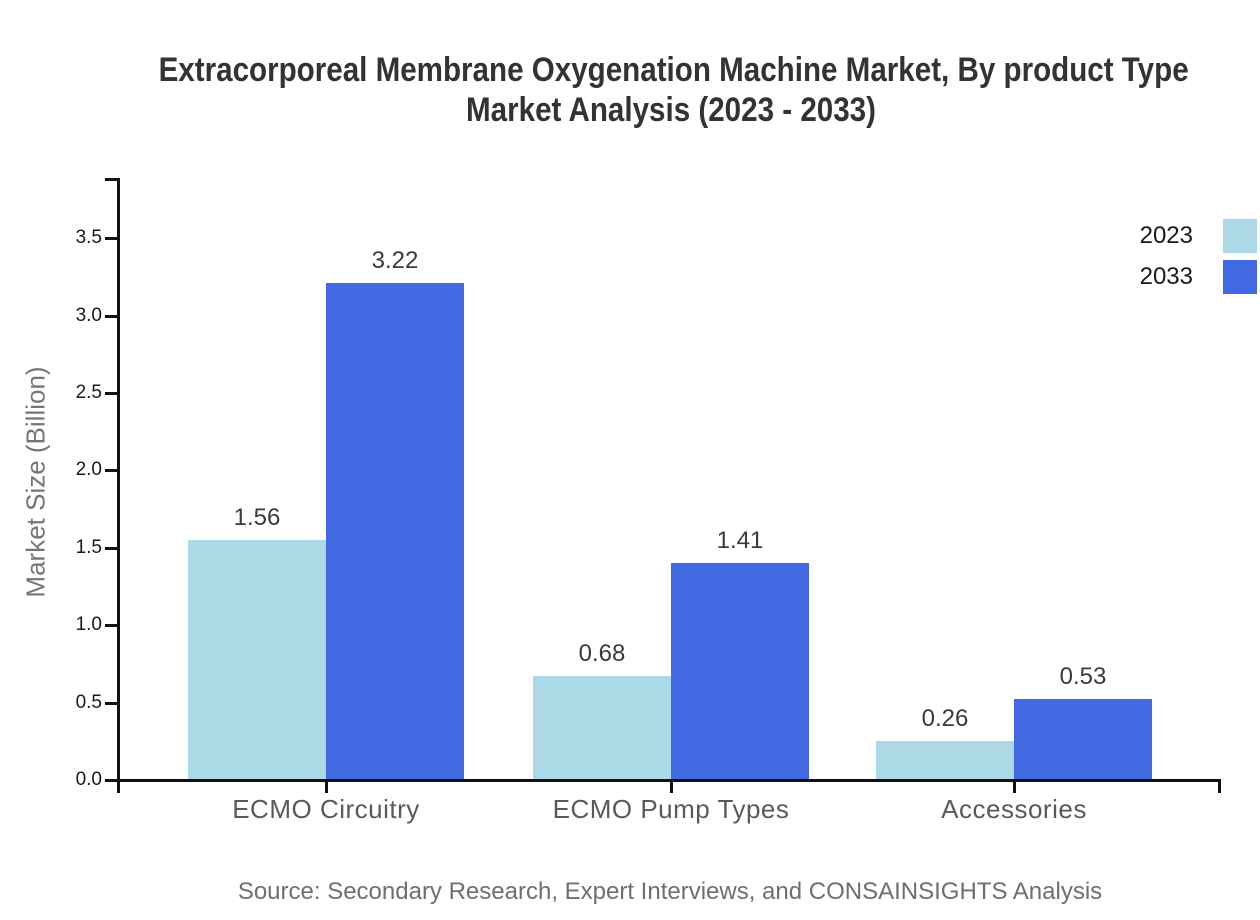 This screenshot has width=1260, height=920. Describe the element at coordinates (1198, 236) in the screenshot. I see `legend-item-2023: 2023` at that location.